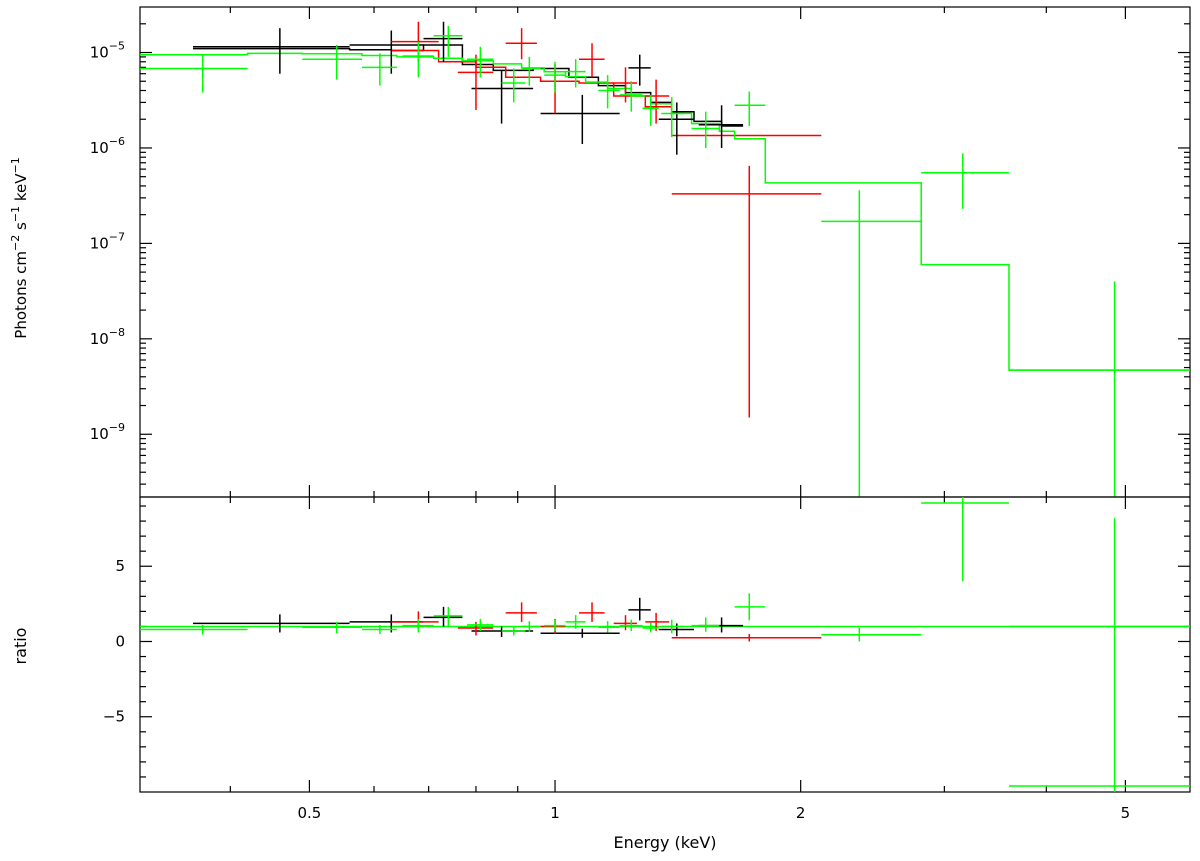 The height and width of the screenshot is (861, 1200). I want to click on y-tick-label-top: 10⁻⁷, so click(107, 241).